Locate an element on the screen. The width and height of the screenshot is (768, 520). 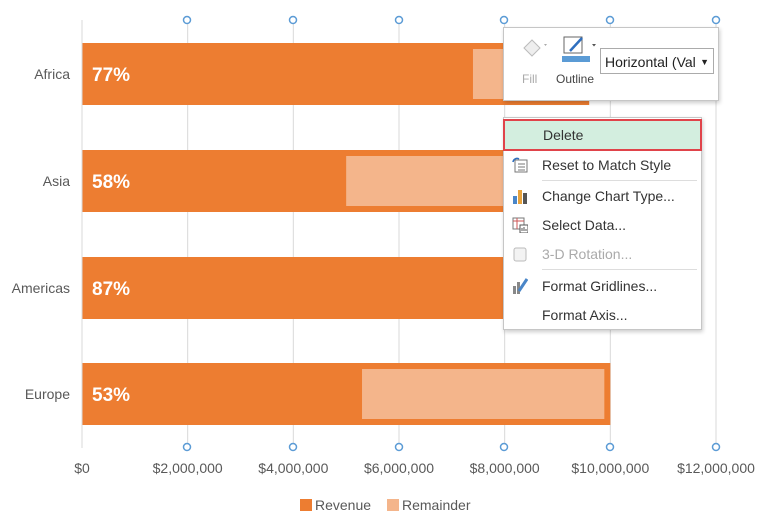
mini-toolbar: Fill Outline Horizontal (Val ▼ is located at coordinates (611, 64).